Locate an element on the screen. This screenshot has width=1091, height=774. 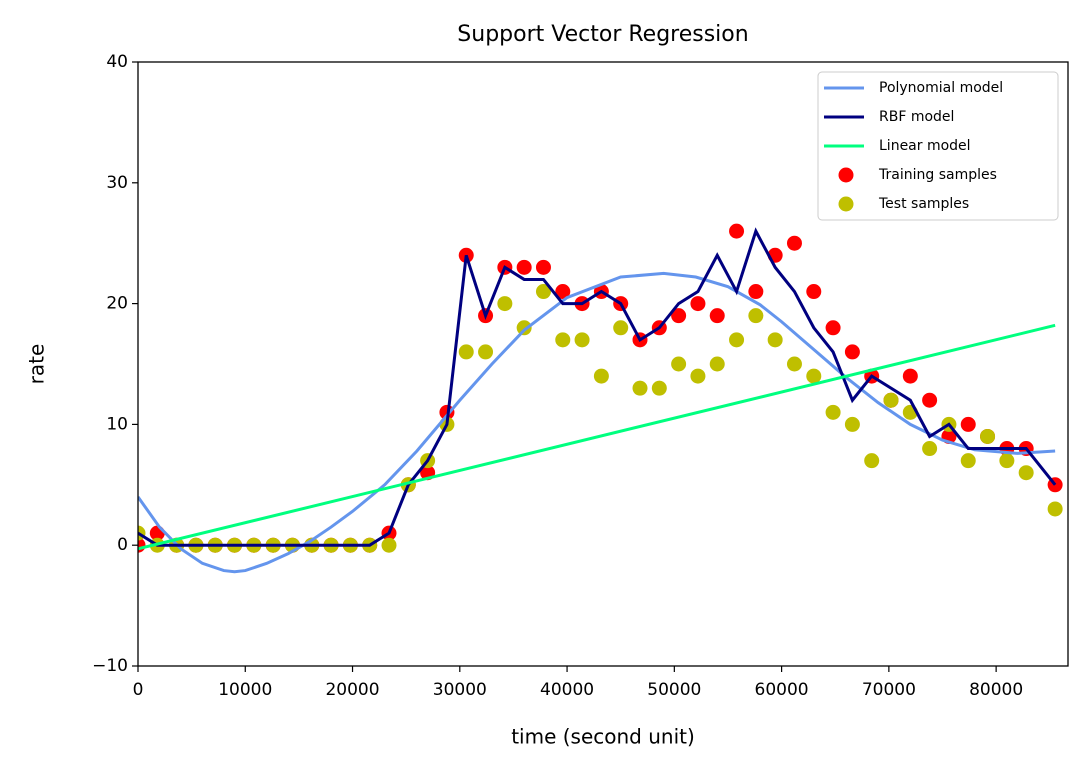
legend-label: Test samples is located at coordinates (923, 204).